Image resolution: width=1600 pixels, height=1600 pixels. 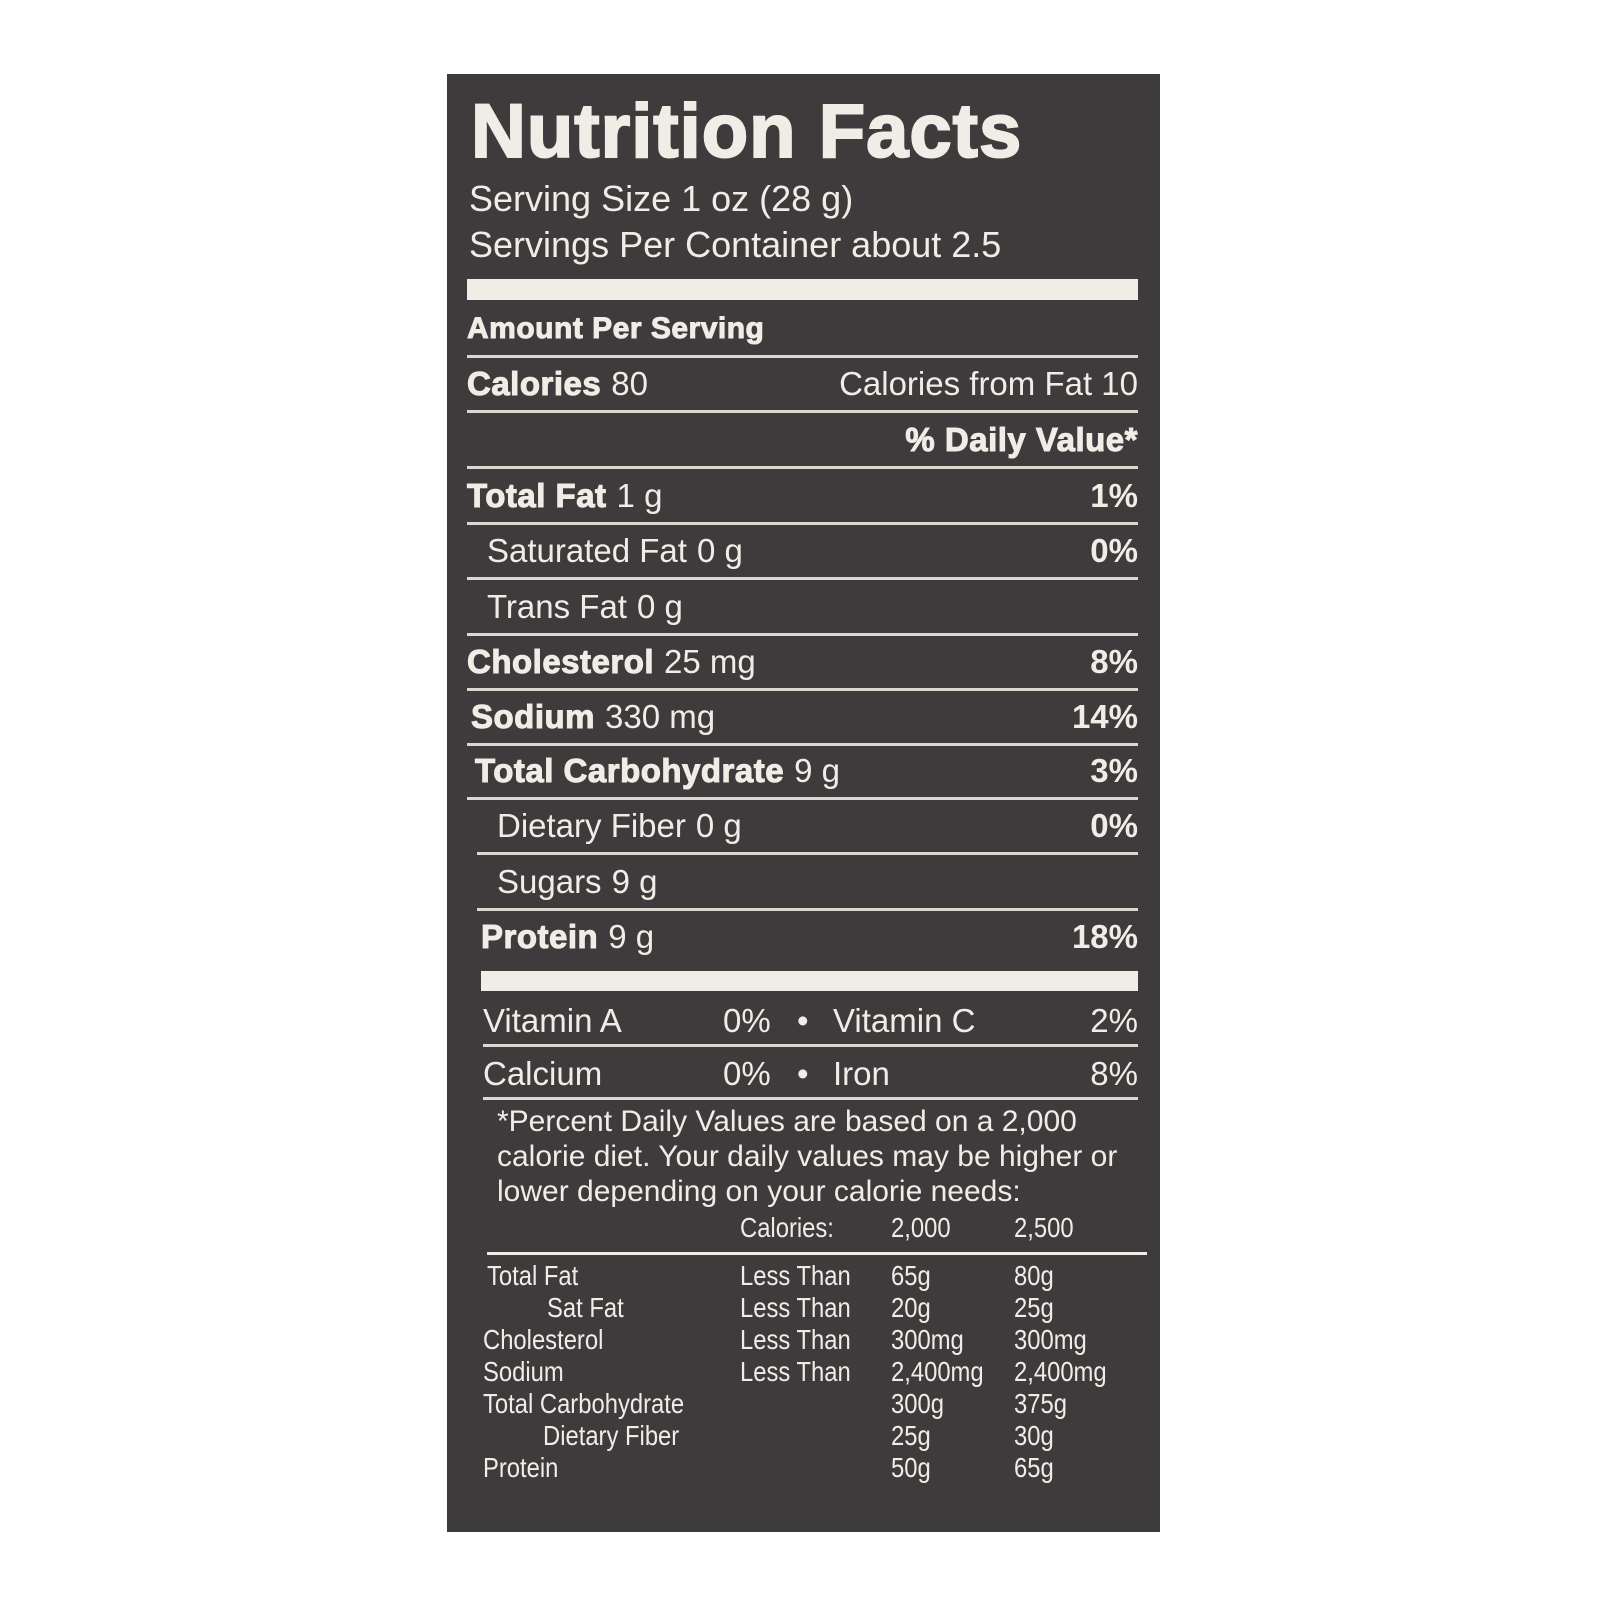 What do you see at coordinates (802, 718) in the screenshot?
I see `nutrient-row: Sodium 330 mg 14%` at bounding box center [802, 718].